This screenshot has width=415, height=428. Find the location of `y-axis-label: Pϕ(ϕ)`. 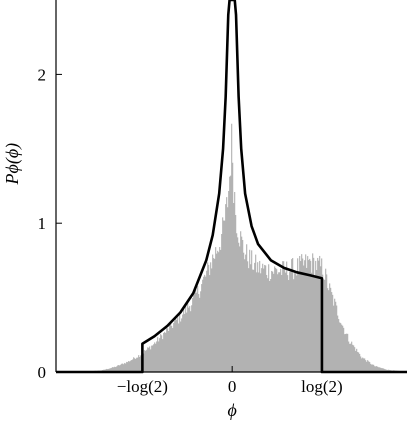

y-axis-label: Pϕ(ϕ) is located at coordinates (12, 164).